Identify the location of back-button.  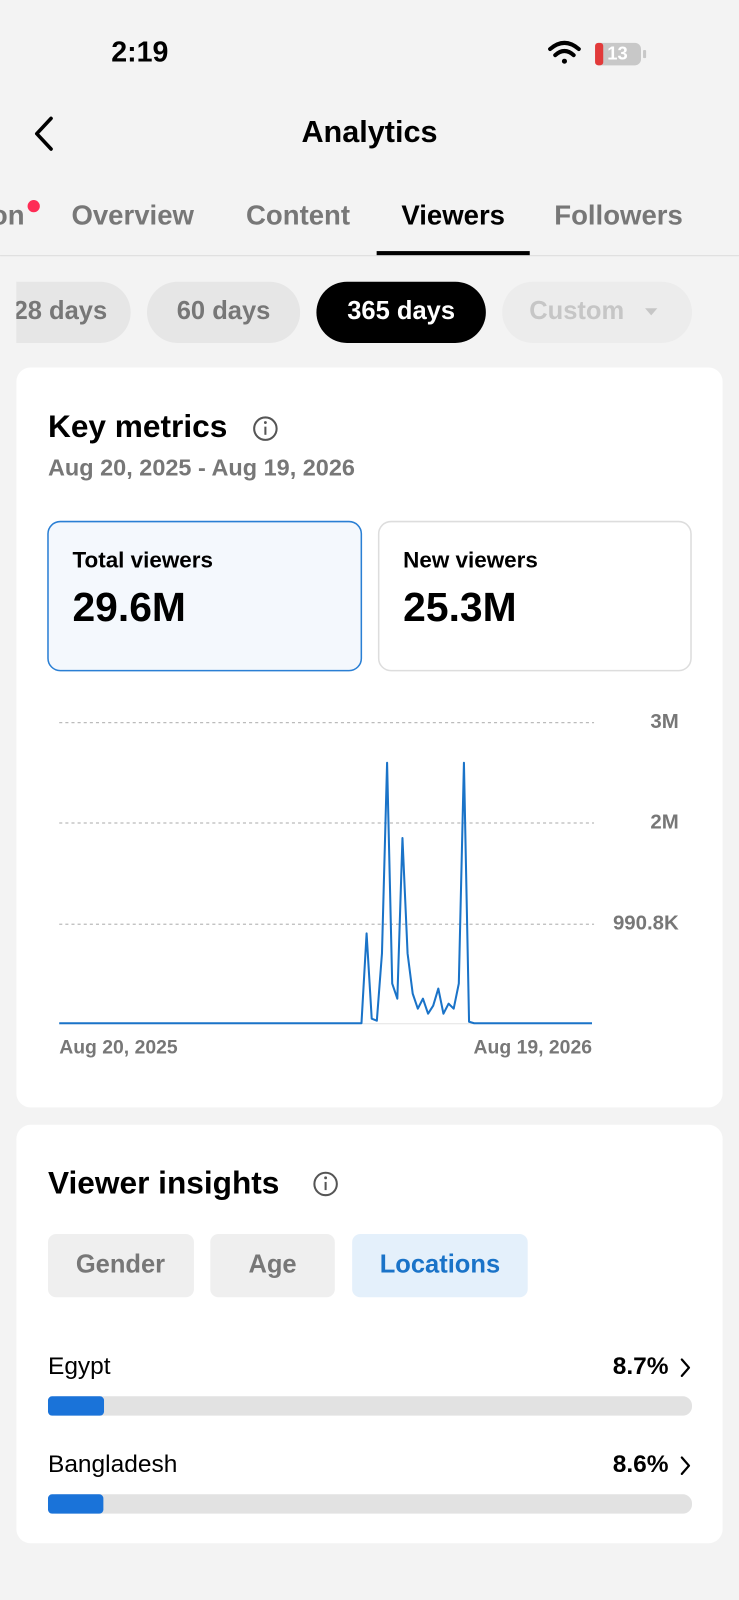
(43, 133).